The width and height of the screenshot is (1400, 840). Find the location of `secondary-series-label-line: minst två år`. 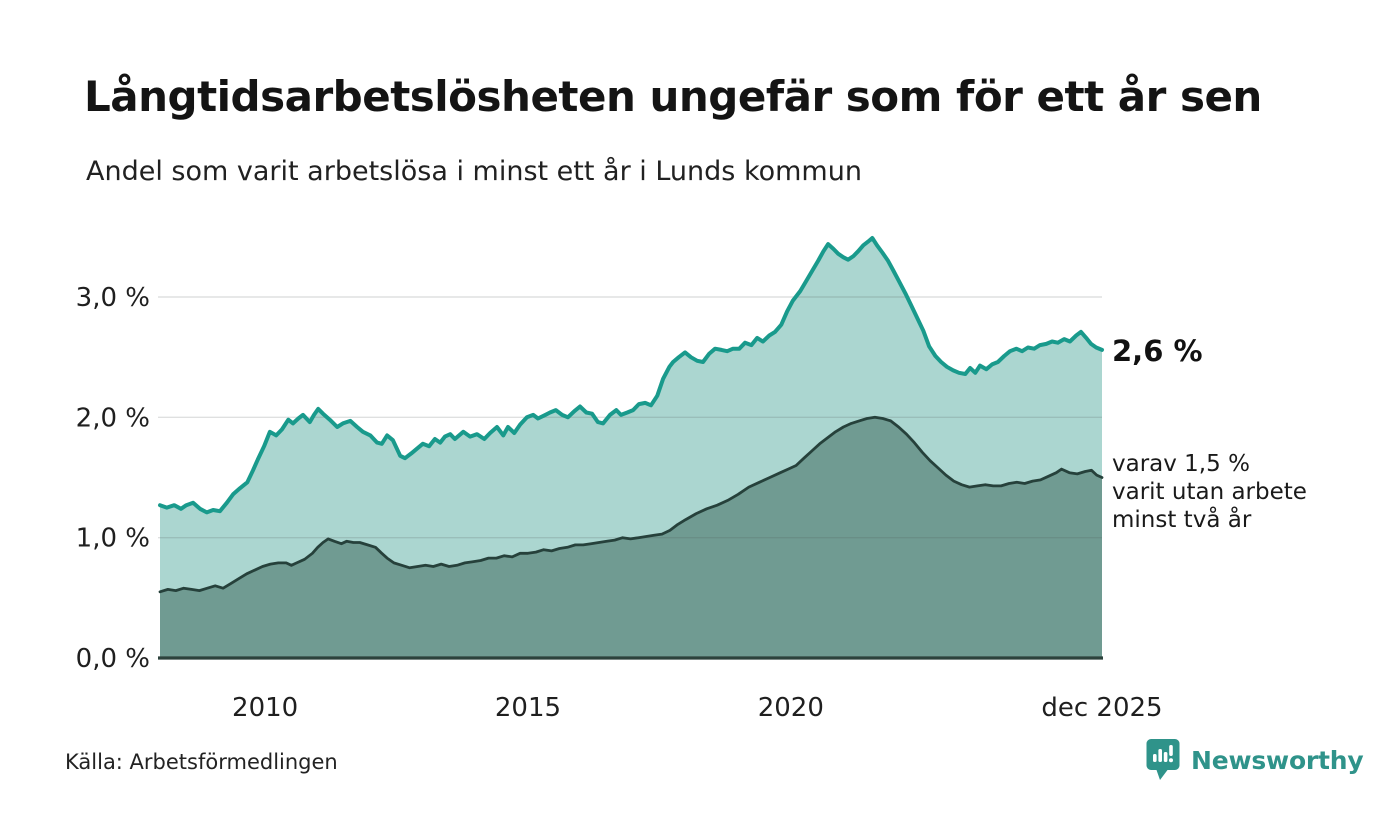

secondary-series-label-line: minst två år is located at coordinates (1182, 520).